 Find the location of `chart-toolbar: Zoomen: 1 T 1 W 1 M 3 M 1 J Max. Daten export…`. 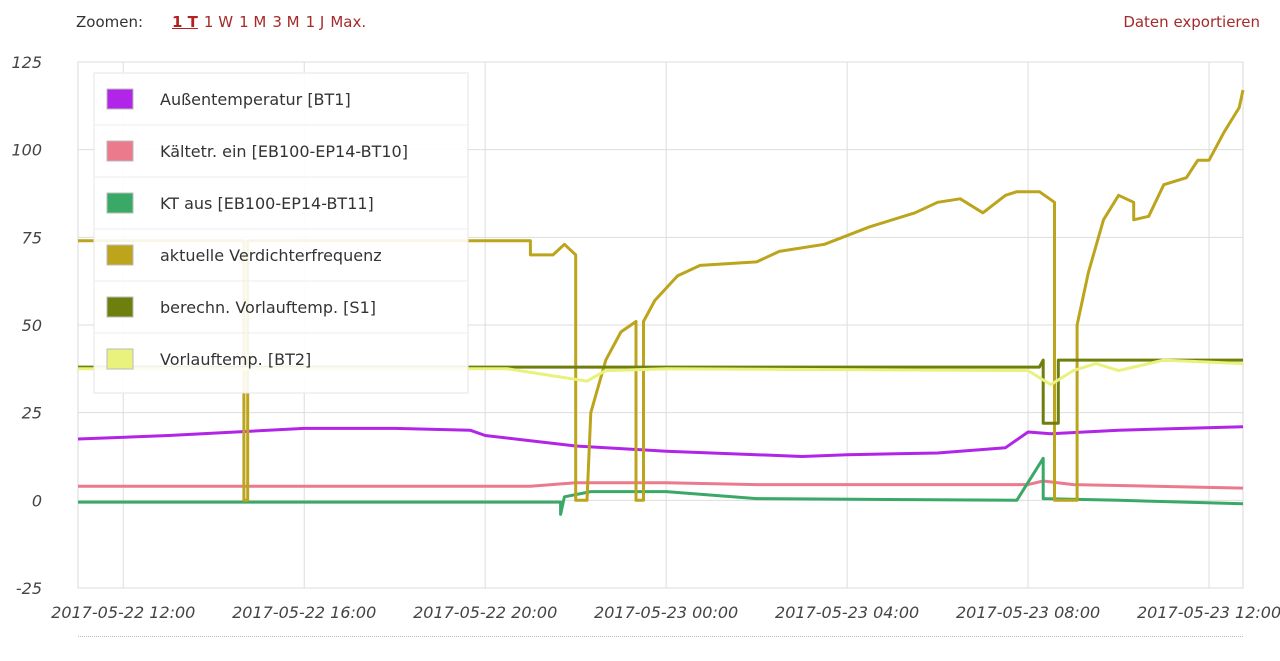

chart-toolbar: Zoomen: 1 T 1 W 1 M 3 M 1 J Max. Daten export… is located at coordinates (640, 20).